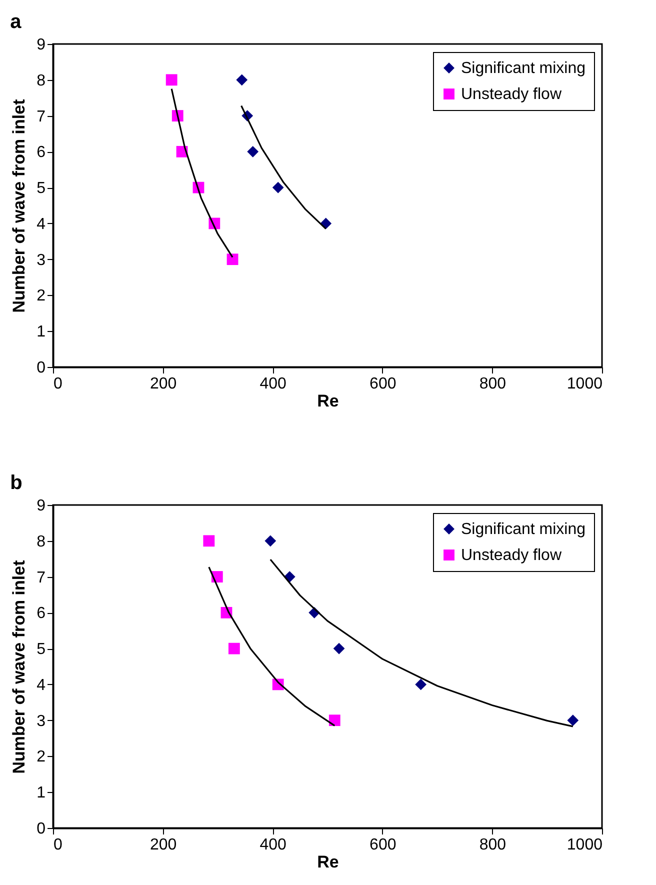 This screenshot has height=885, width=656. I want to click on chart-title: b, so click(16, 483).